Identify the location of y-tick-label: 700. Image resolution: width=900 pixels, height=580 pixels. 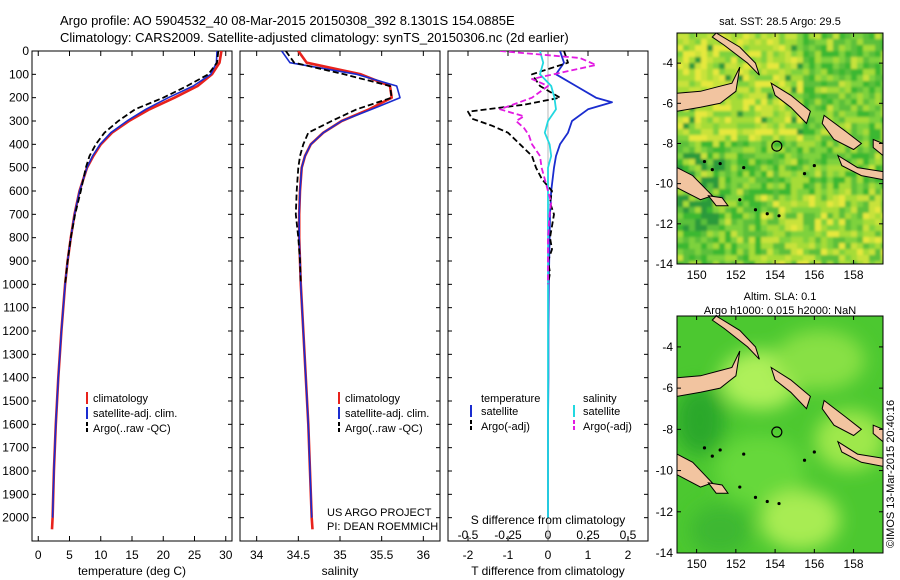
(19, 214).